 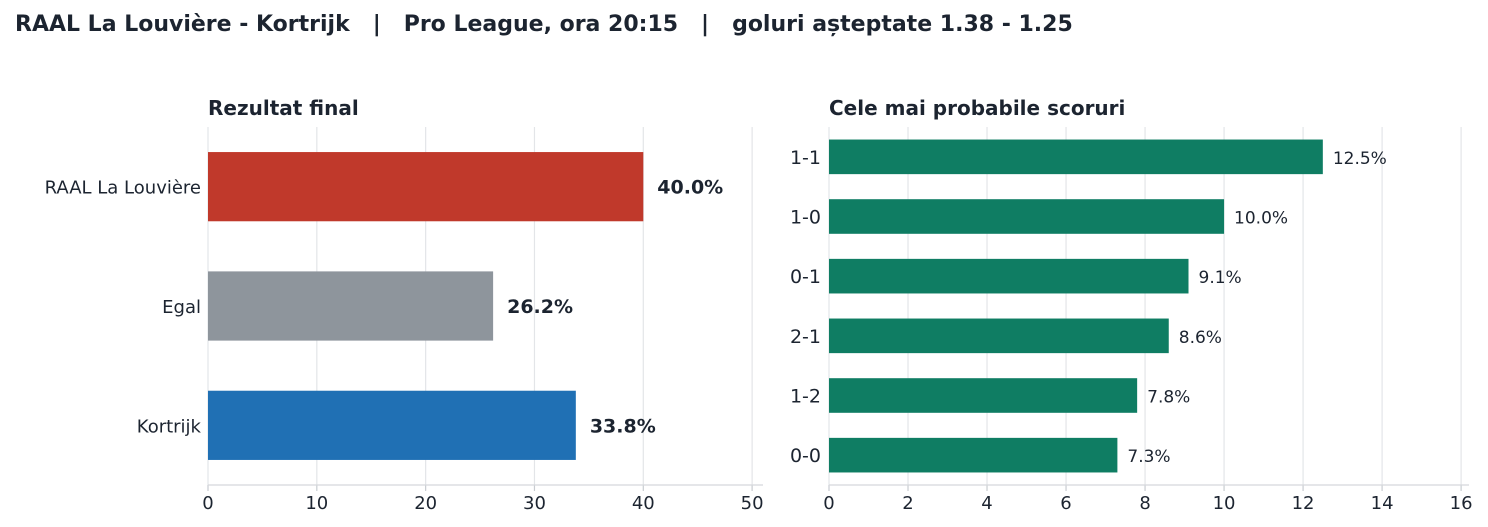 I want to click on score-value-label: 7.8%, so click(x=1168, y=398).